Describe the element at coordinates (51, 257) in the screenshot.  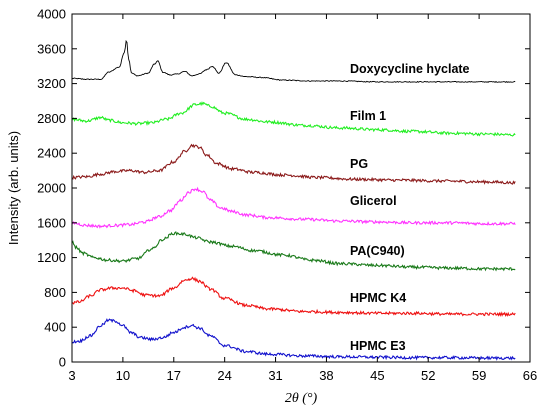
I see `y-tick-label: 1200` at that location.